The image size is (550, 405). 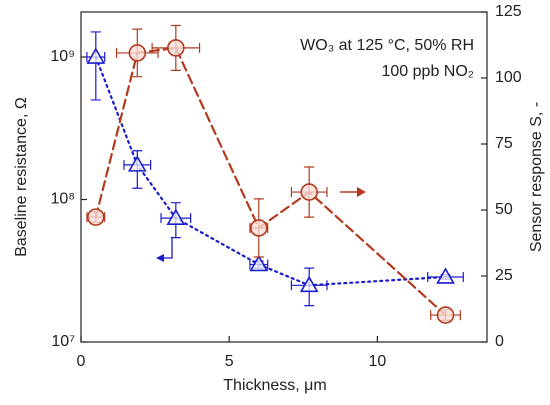 What do you see at coordinates (274, 385) in the screenshot?
I see `x-axis-label: Thickness, μm` at bounding box center [274, 385].